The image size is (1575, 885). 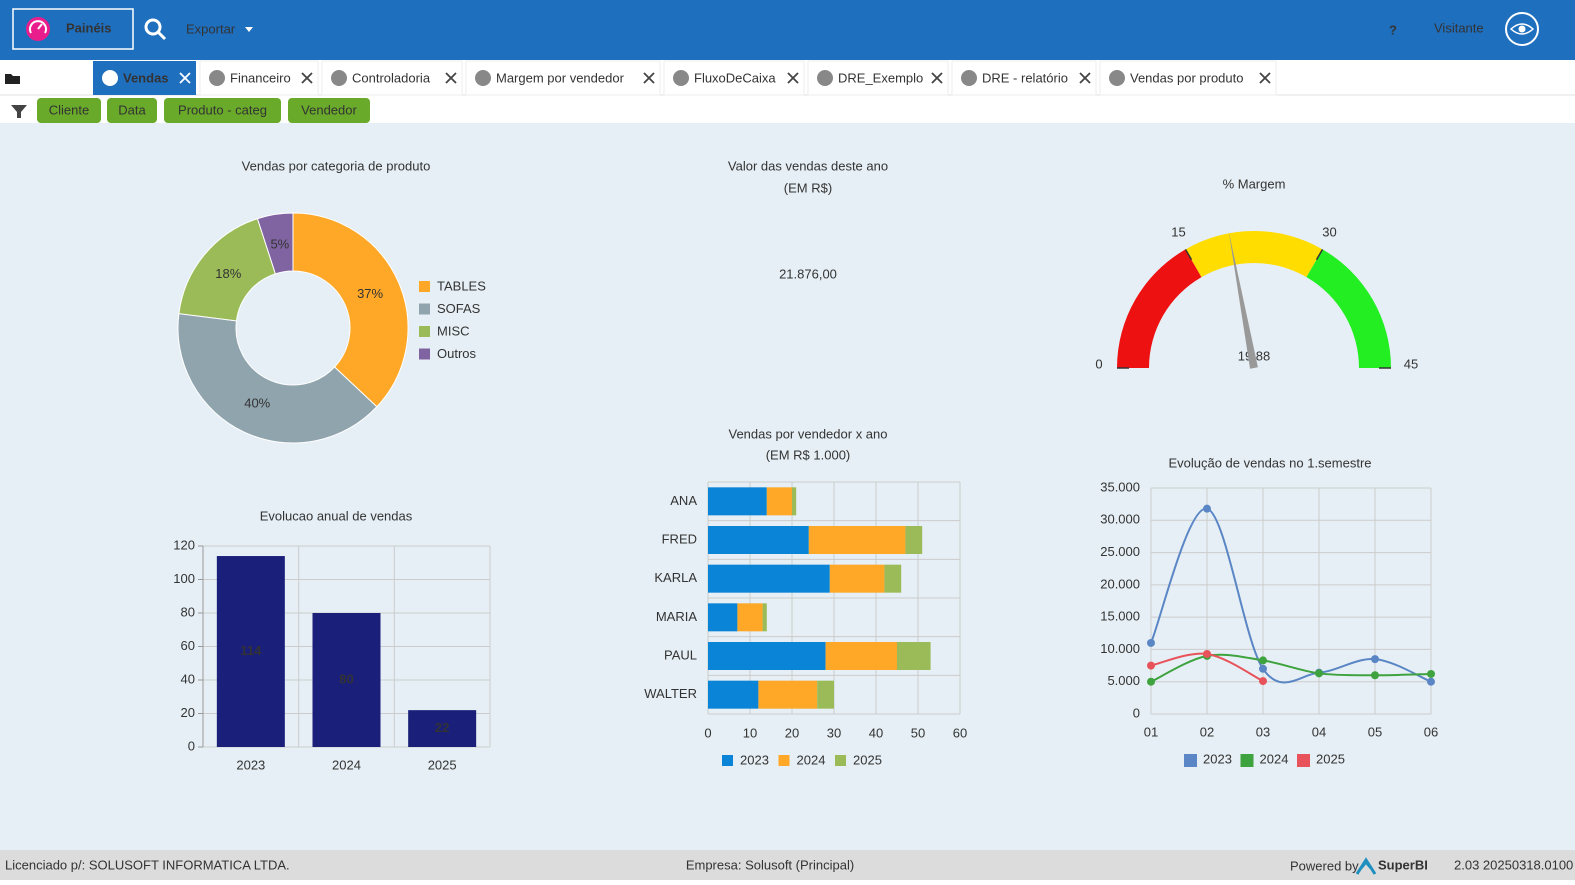 What do you see at coordinates (250, 764) in the screenshot?
I see `x-tick-label: 2023` at bounding box center [250, 764].